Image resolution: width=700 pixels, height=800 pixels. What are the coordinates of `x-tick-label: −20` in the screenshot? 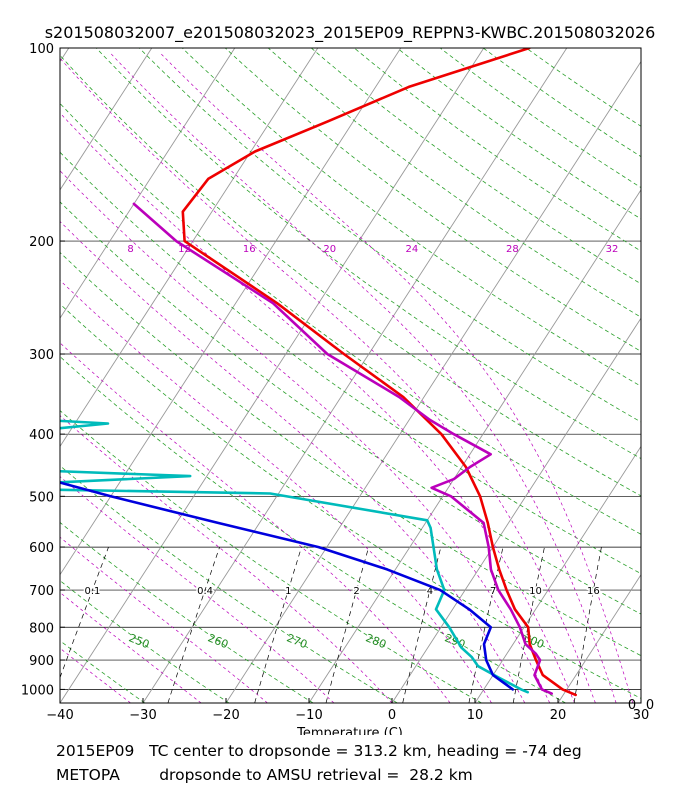 It's located at (225, 715).